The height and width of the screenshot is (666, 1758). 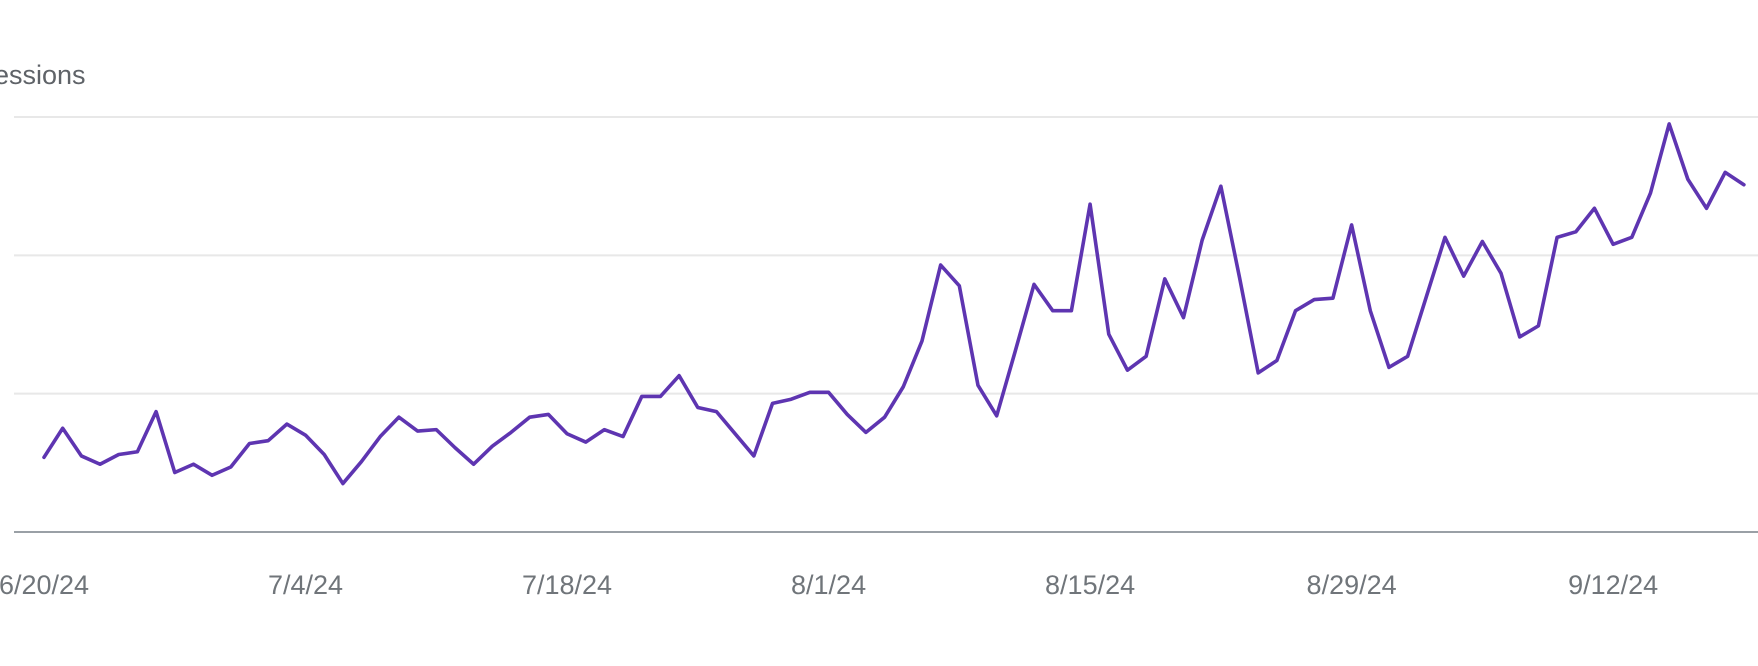 What do you see at coordinates (44, 585) in the screenshot?
I see `x-tick-label: 6/20/24` at bounding box center [44, 585].